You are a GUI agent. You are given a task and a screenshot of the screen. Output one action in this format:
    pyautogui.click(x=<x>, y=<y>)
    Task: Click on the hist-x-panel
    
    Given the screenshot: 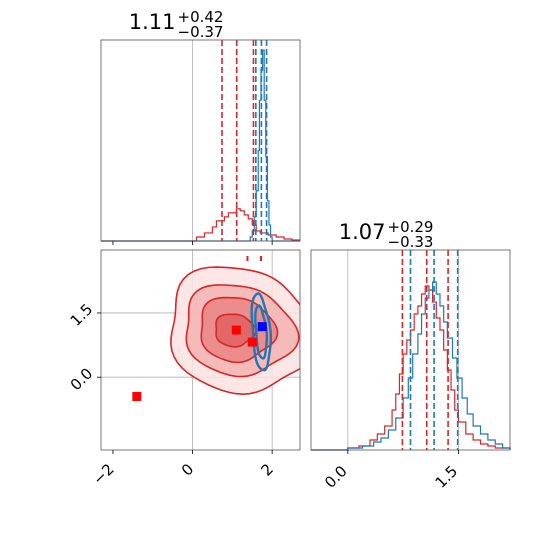 What is the action you would take?
    pyautogui.click(x=200, y=142)
    